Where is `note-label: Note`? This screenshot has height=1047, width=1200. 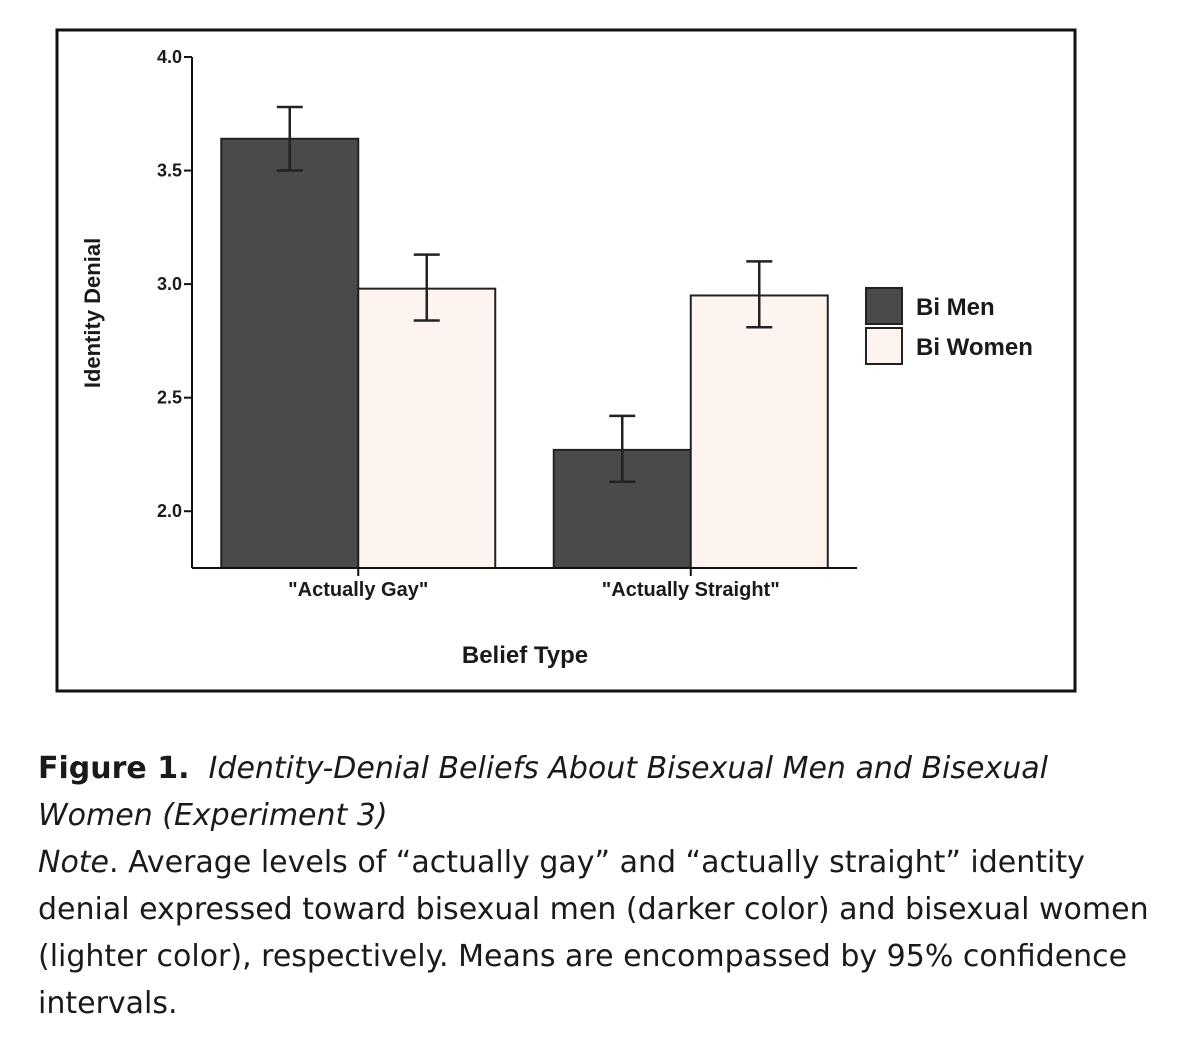 note-label: Note is located at coordinates (74, 862).